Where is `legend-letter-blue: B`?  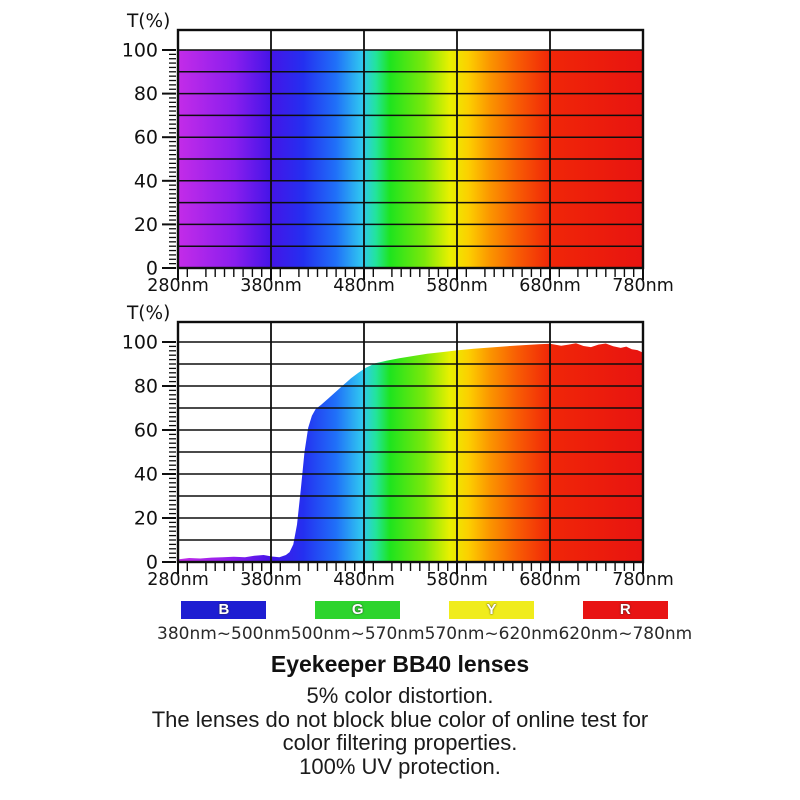
legend-letter-blue: B is located at coordinates (224, 609).